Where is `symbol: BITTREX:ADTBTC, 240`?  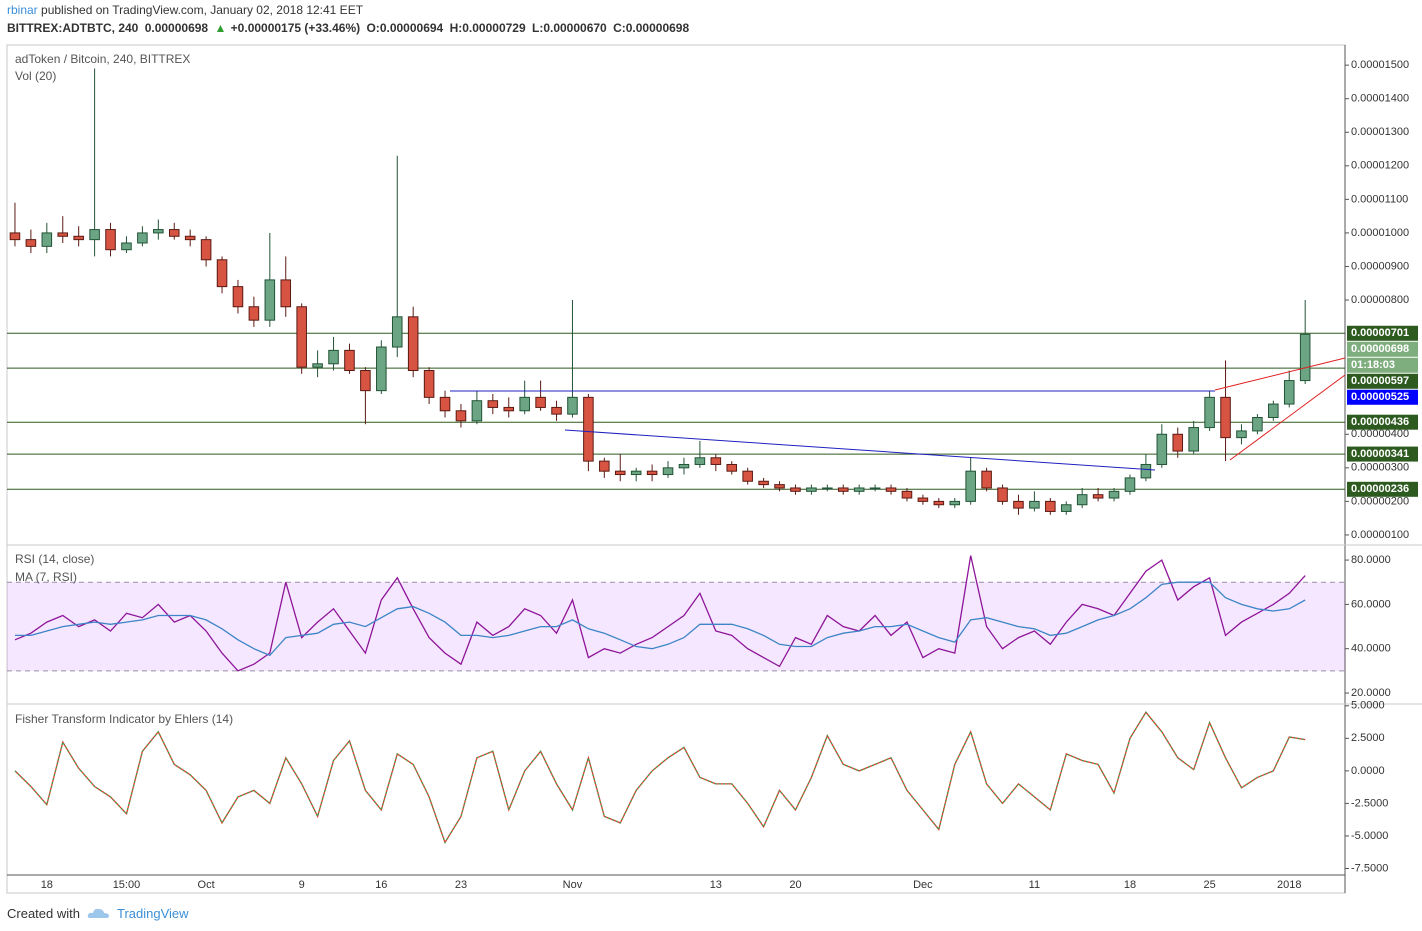 symbol: BITTREX:ADTBTC, 240 is located at coordinates (73, 28).